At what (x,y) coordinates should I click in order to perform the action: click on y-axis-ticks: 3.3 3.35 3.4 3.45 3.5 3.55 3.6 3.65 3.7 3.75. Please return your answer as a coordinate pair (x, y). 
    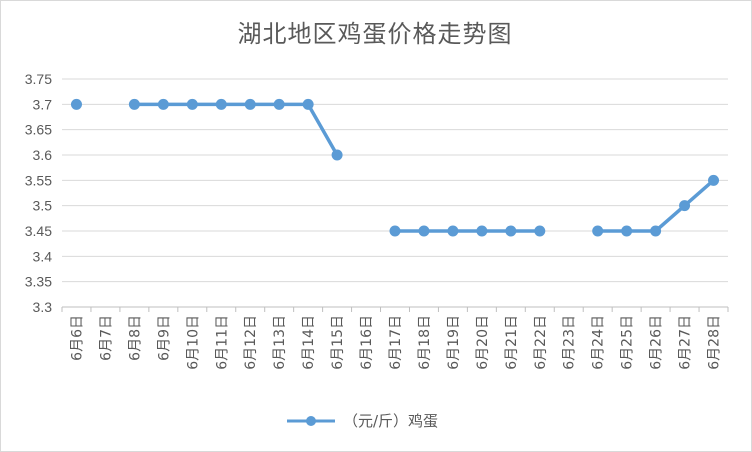
    Looking at the image, I should click on (38, 193).